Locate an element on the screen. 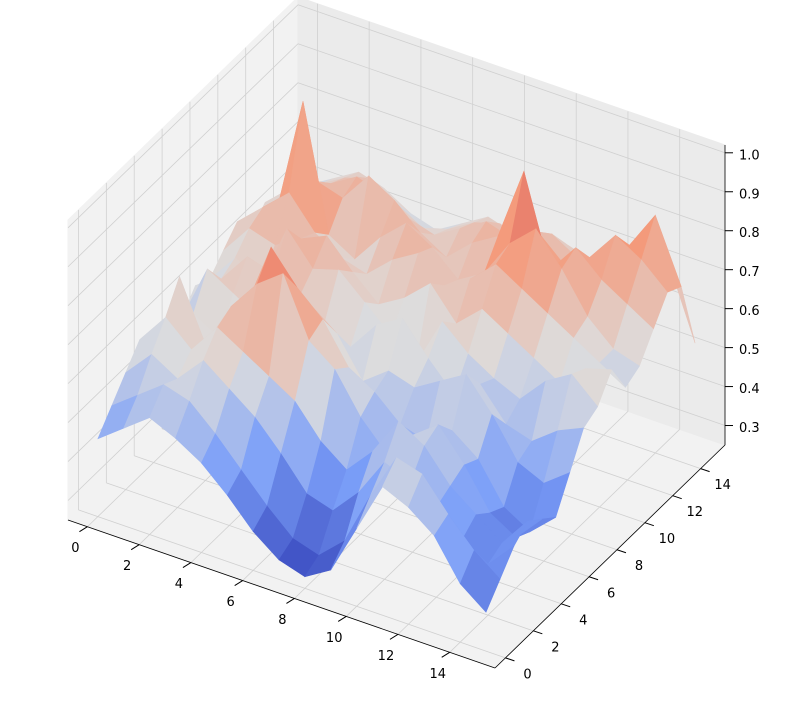  y-tick-label: 0 is located at coordinates (527, 674).